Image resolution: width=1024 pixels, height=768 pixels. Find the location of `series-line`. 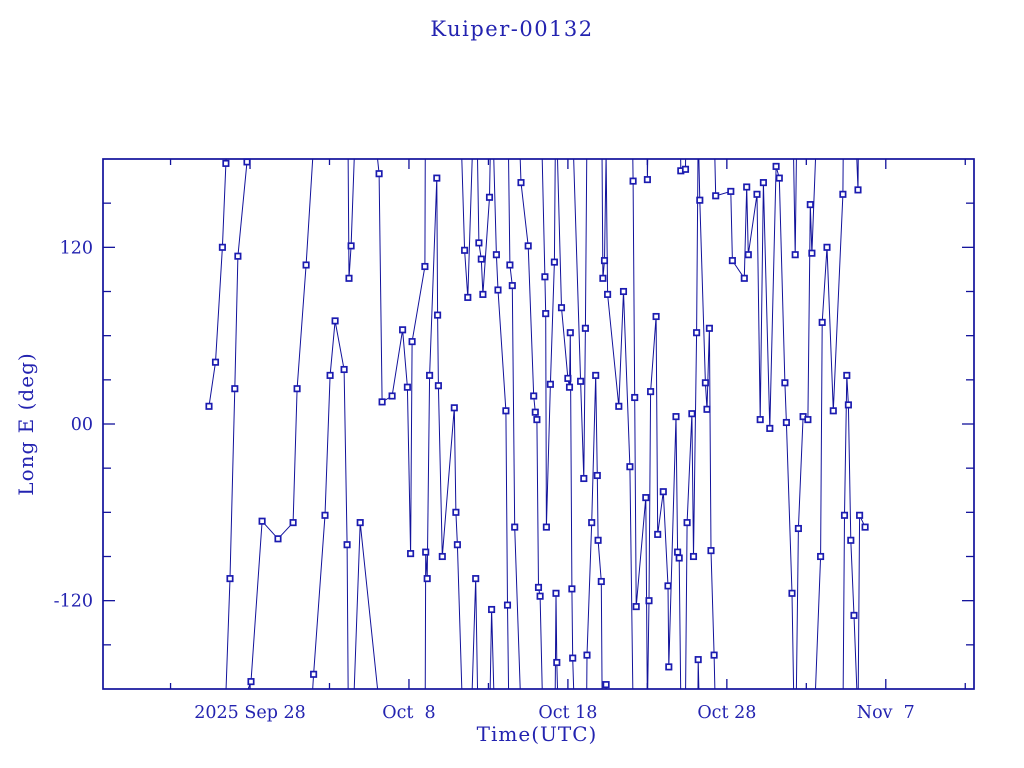

series-line is located at coordinates (574, 424).